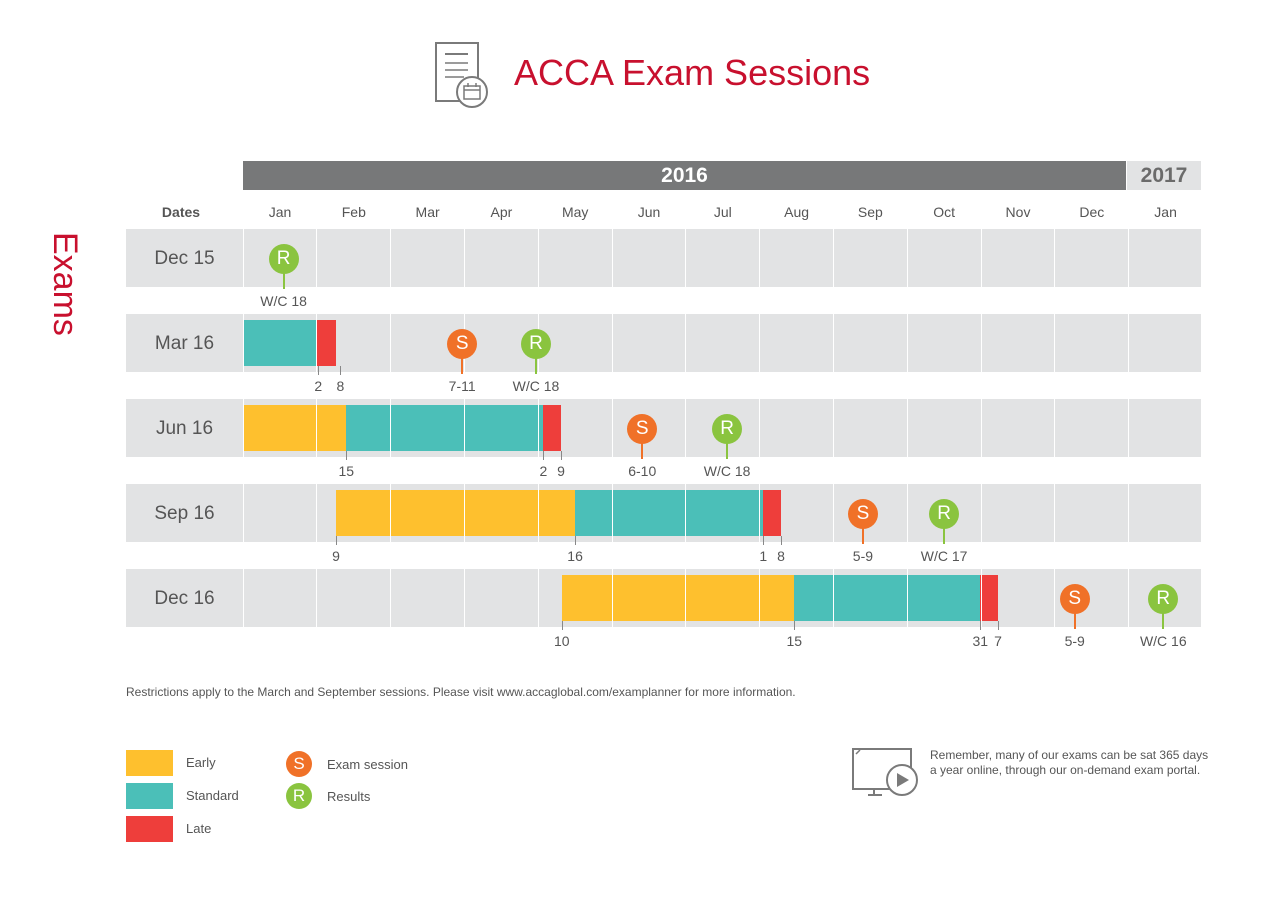 The image size is (1280, 905). Describe the element at coordinates (199, 828) in the screenshot. I see `legend-label-late: Late` at that location.